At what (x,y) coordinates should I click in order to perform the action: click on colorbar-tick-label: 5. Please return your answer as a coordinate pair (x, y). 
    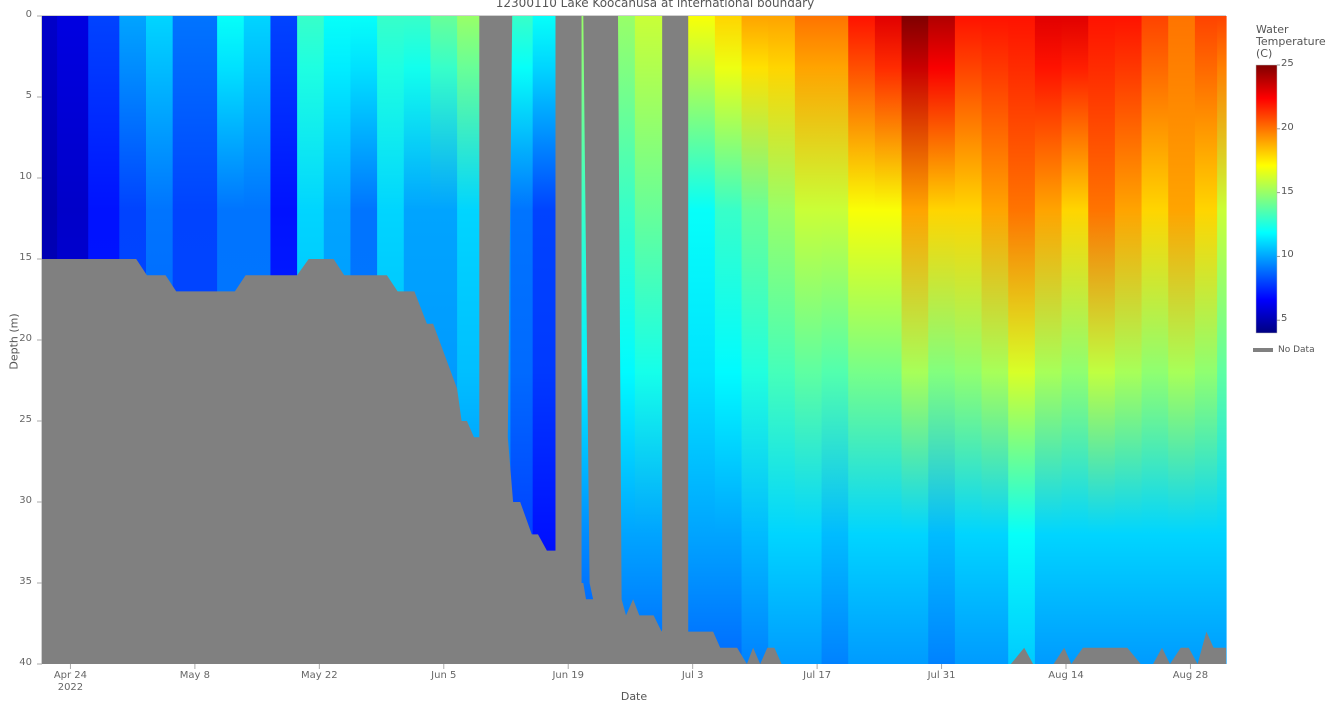
    Looking at the image, I should click on (1284, 319).